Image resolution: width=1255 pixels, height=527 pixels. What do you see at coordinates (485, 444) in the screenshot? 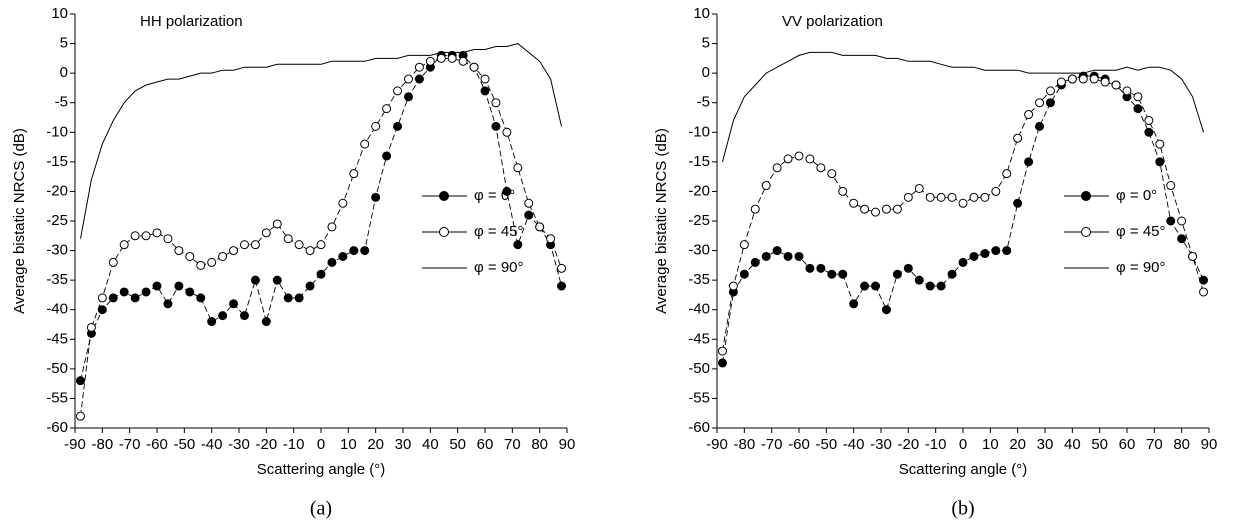
I see `x-tick-label: 60` at bounding box center [485, 444].